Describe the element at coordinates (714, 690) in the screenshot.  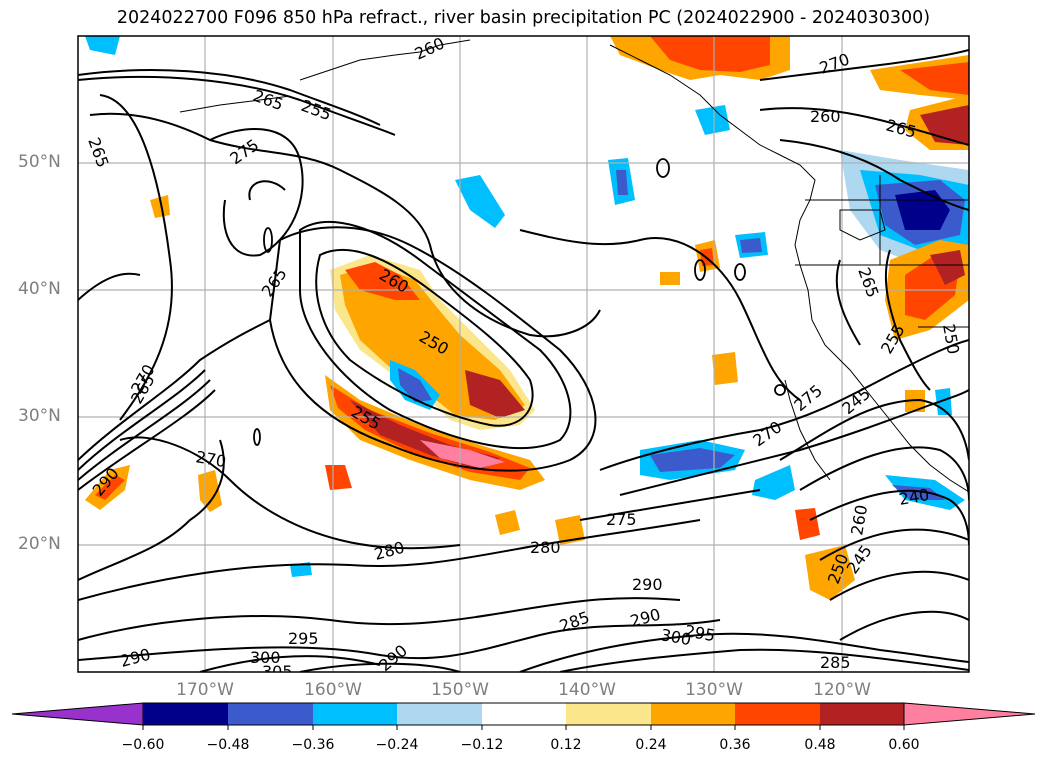
I see `lon-label-130w: 130°W` at that location.